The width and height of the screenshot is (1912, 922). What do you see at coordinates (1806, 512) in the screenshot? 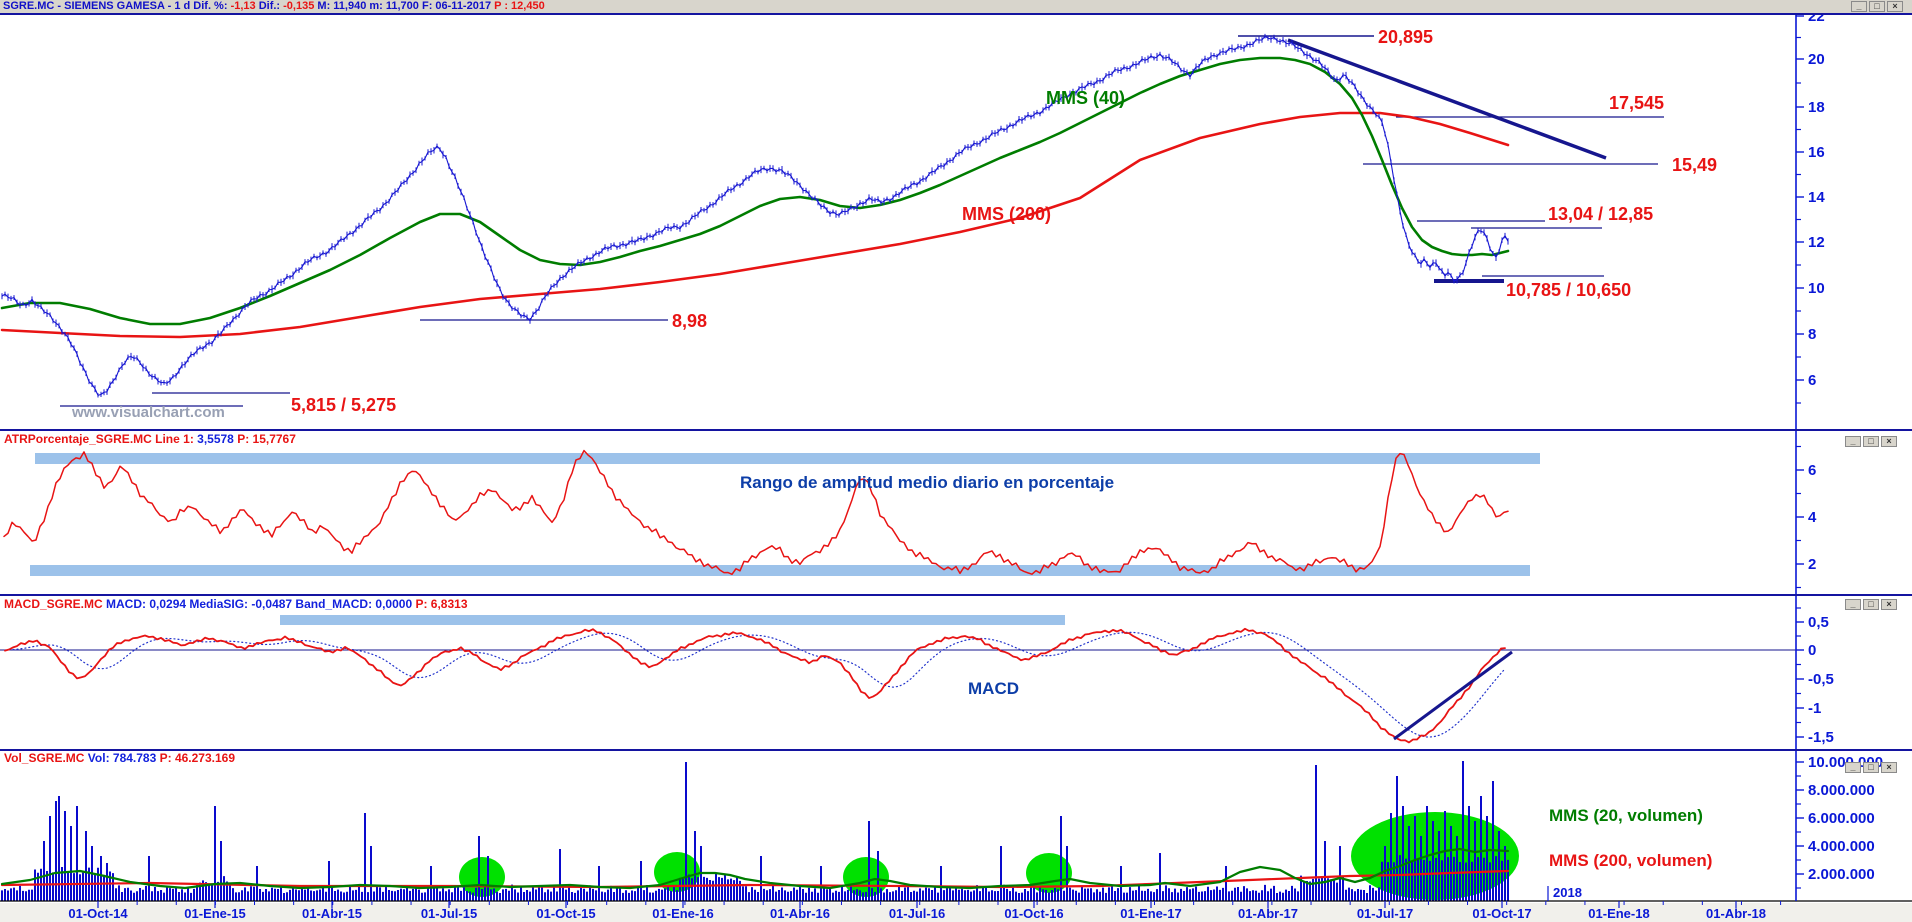
I see `atr-y-axis: 6 4 2` at bounding box center [1806, 512].